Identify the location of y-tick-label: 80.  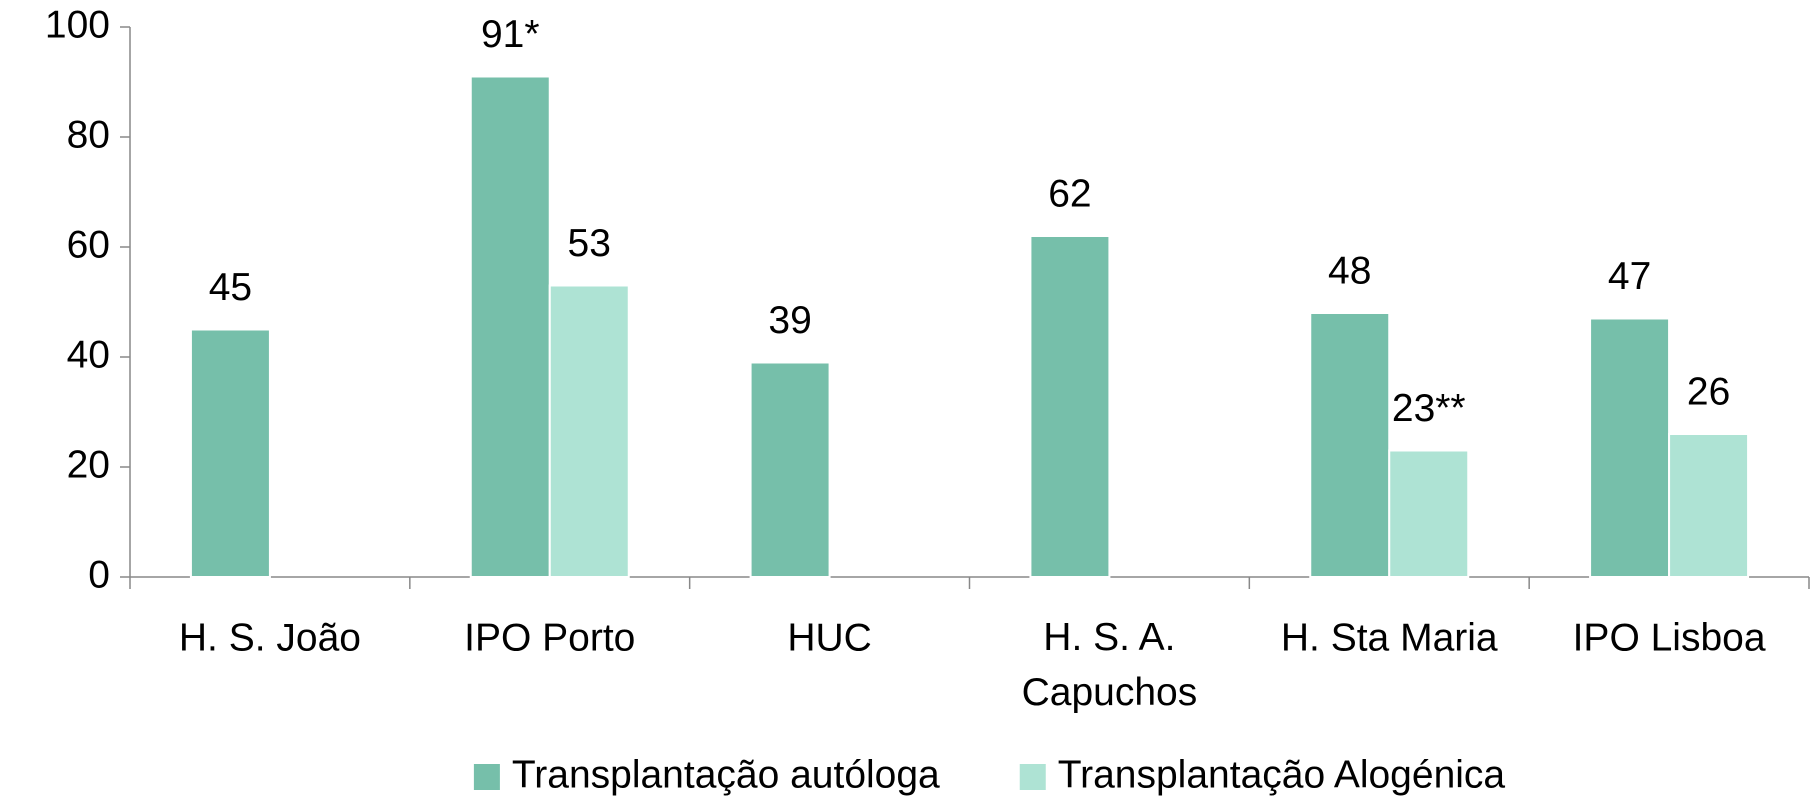
(88, 134).